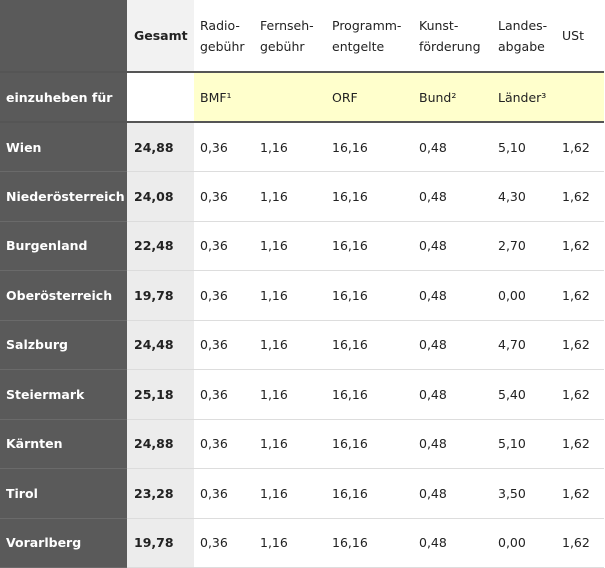  I want to click on header-radio: Radio- gebühr, so click(224, 36).